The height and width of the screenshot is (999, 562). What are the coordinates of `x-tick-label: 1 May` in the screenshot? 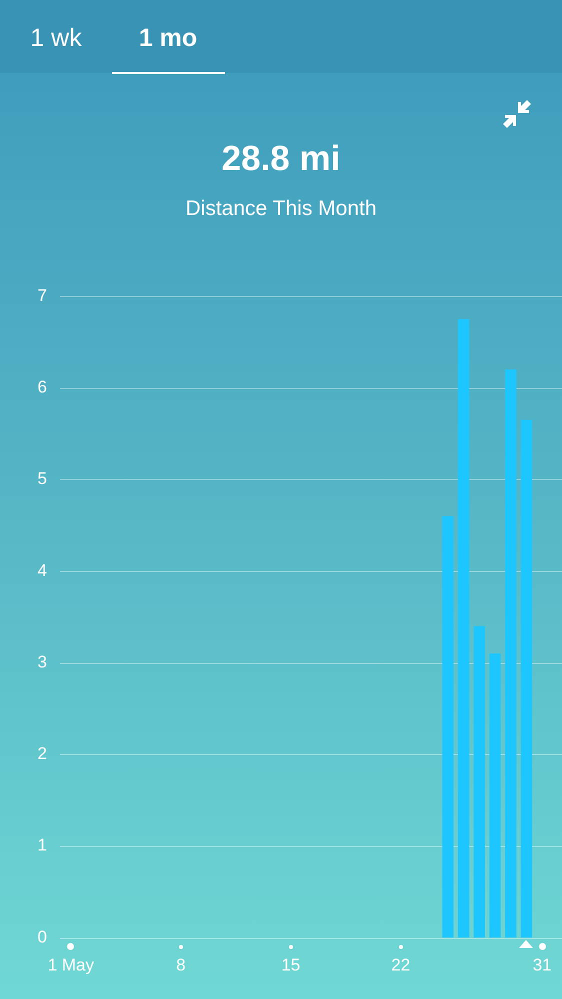 It's located at (71, 964).